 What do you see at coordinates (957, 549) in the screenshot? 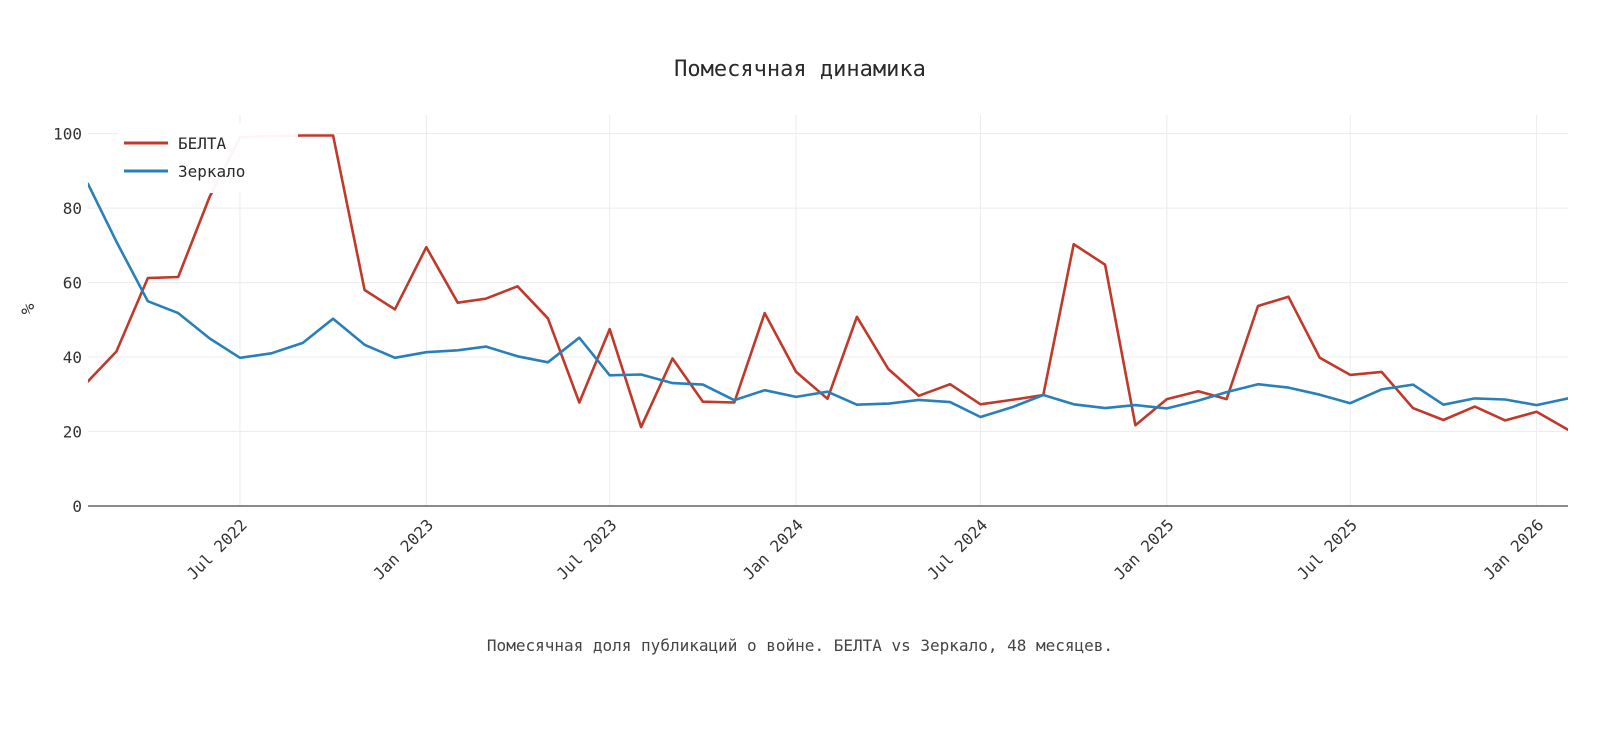
I see `x-tick-label: Jul 2024` at bounding box center [957, 549].